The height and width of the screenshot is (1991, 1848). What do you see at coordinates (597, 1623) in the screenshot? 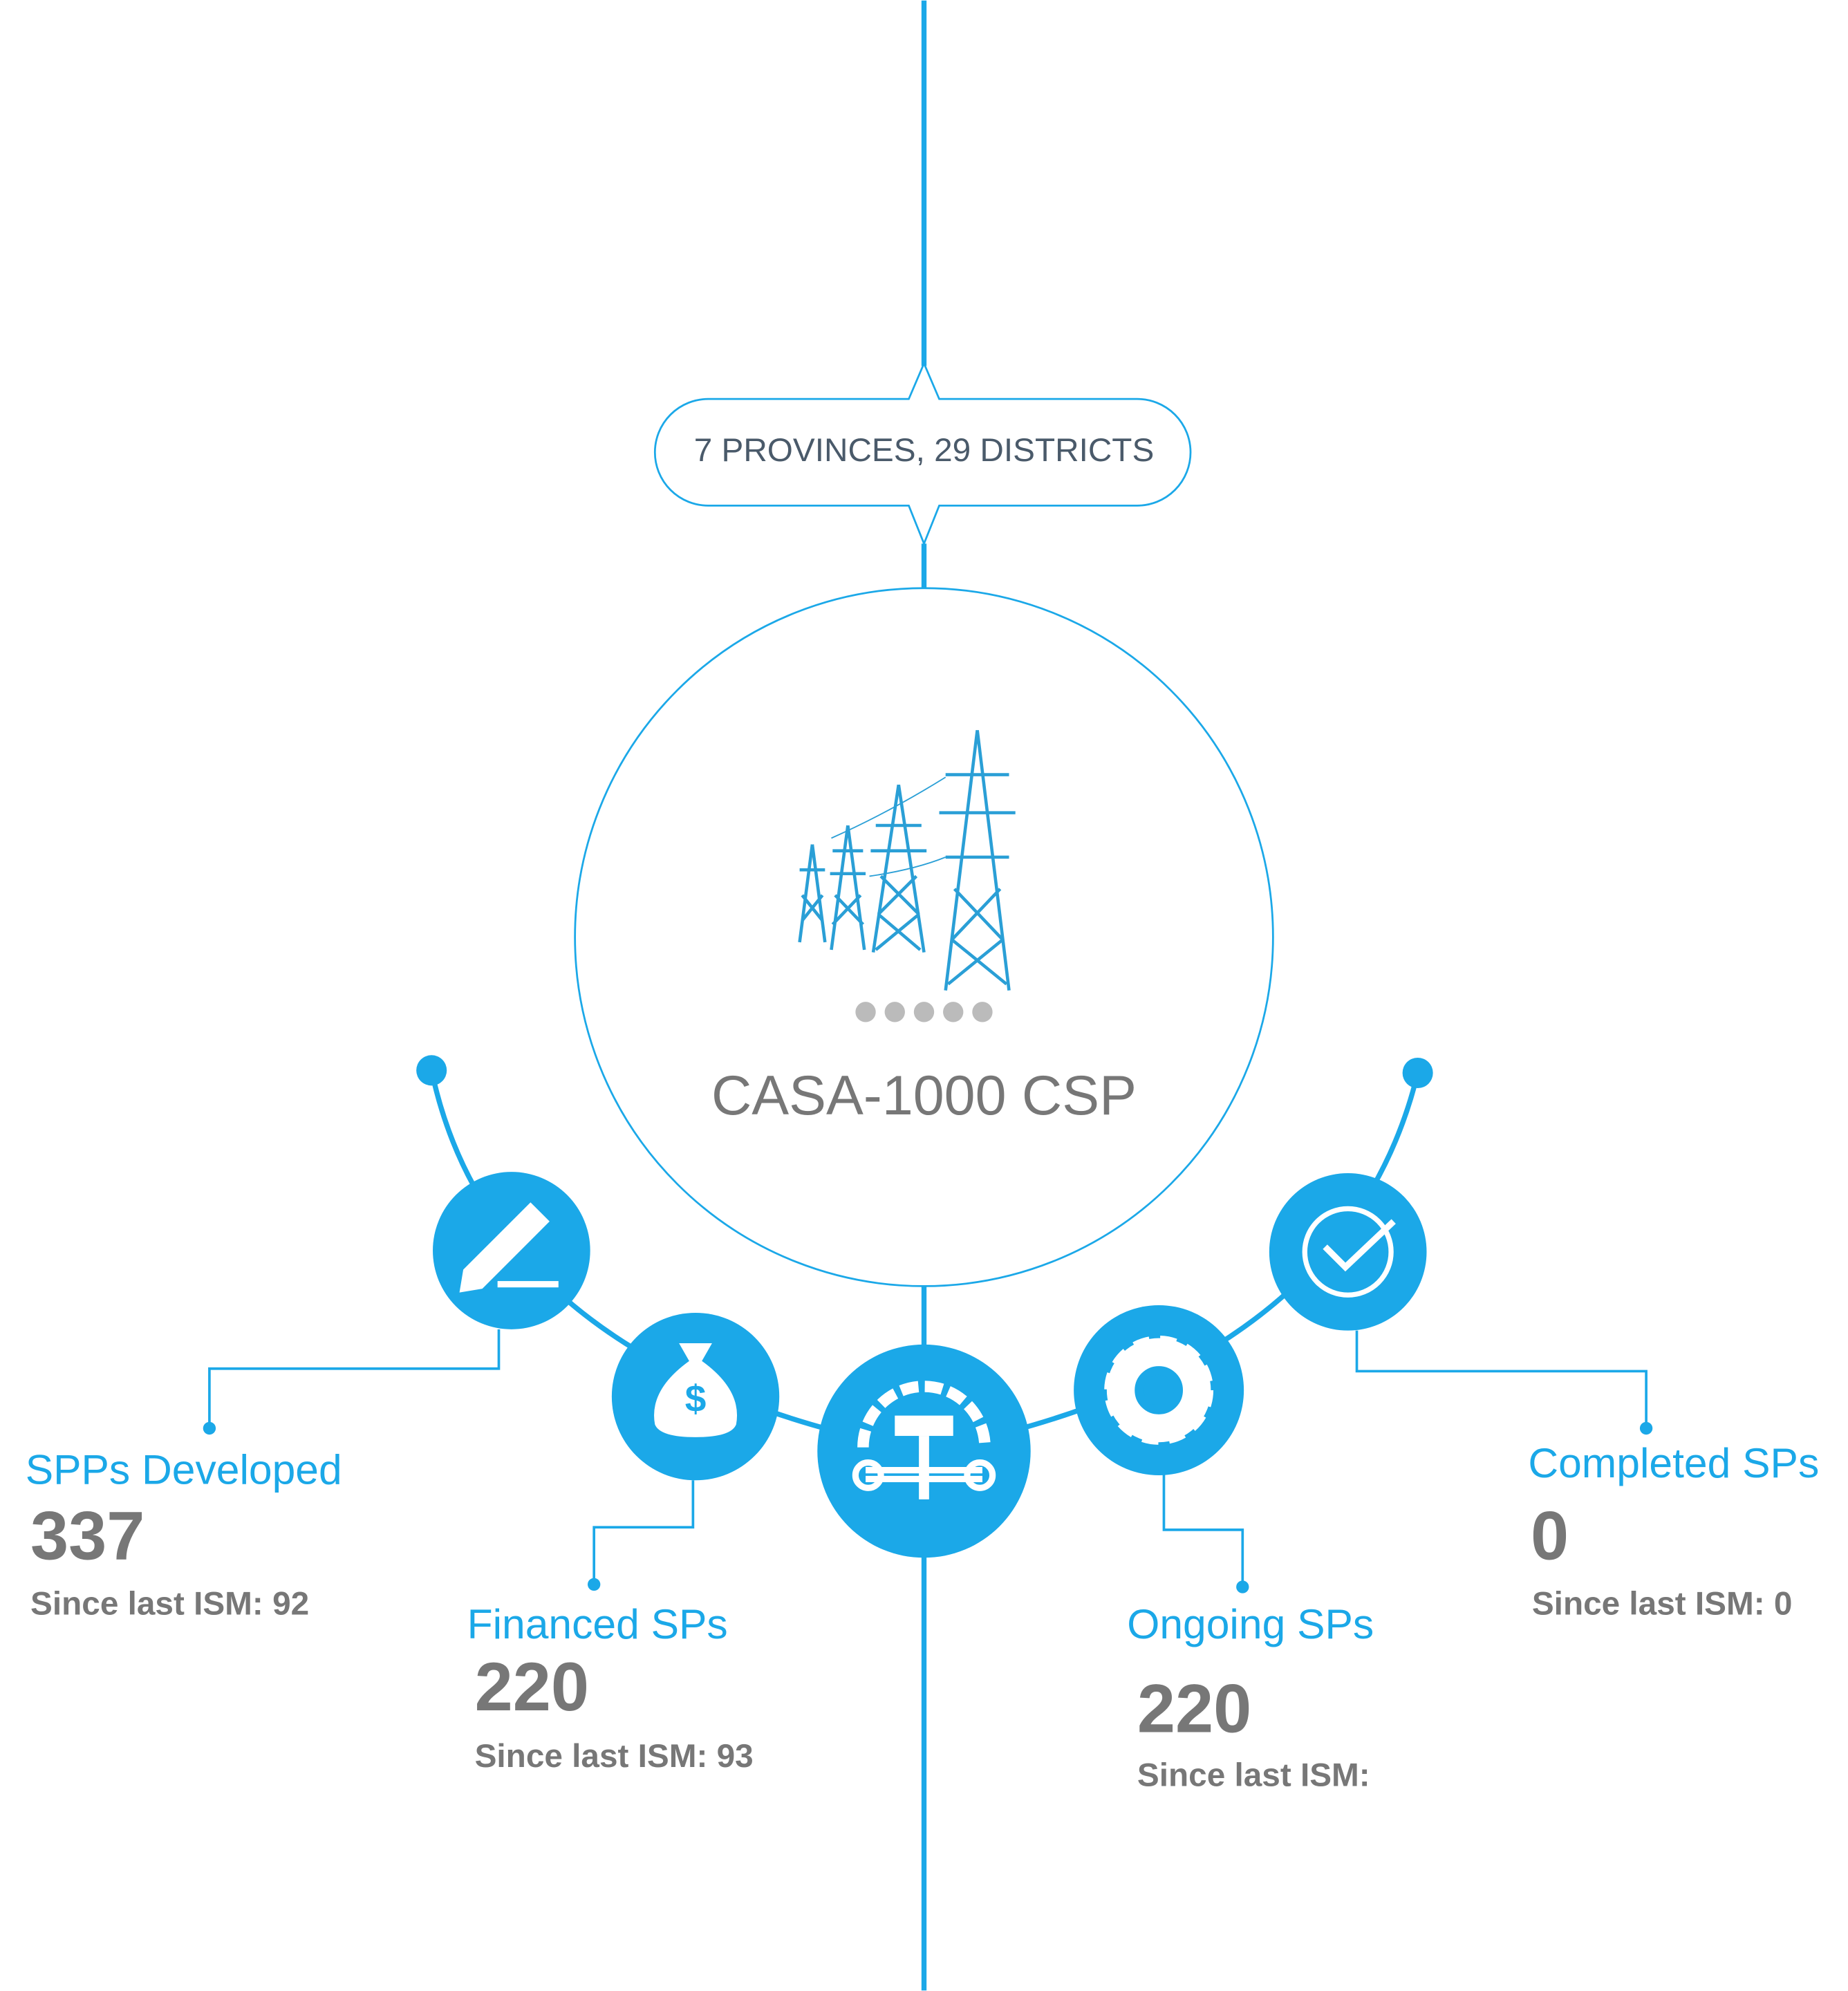
I see `stat-label: Financed SPs` at bounding box center [597, 1623].